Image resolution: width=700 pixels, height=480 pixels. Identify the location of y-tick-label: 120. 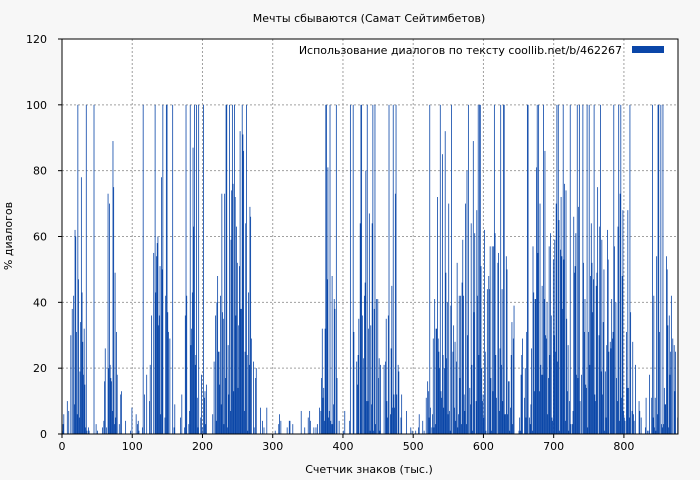
(36, 39).